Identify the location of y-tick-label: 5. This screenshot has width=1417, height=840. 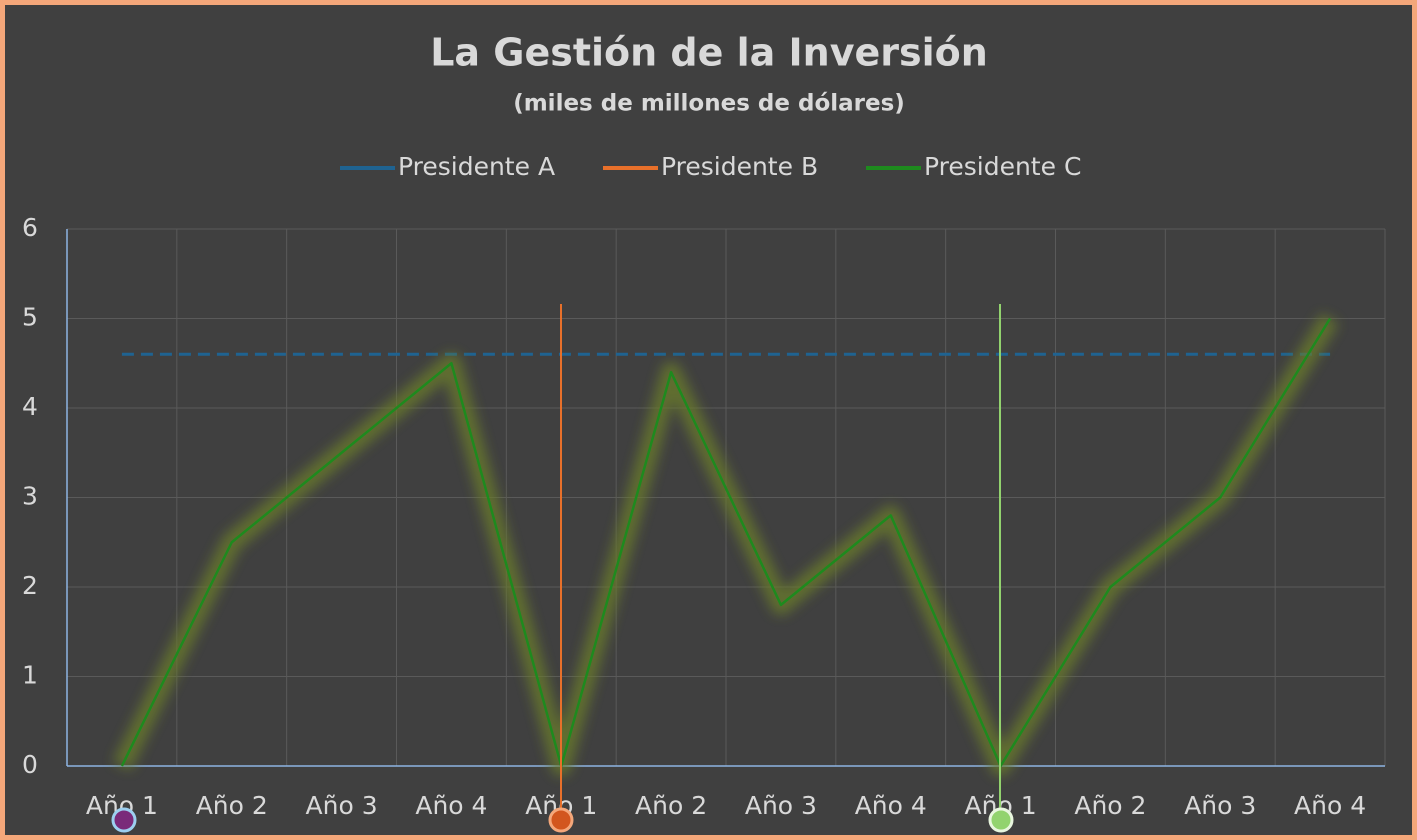
(30, 317).